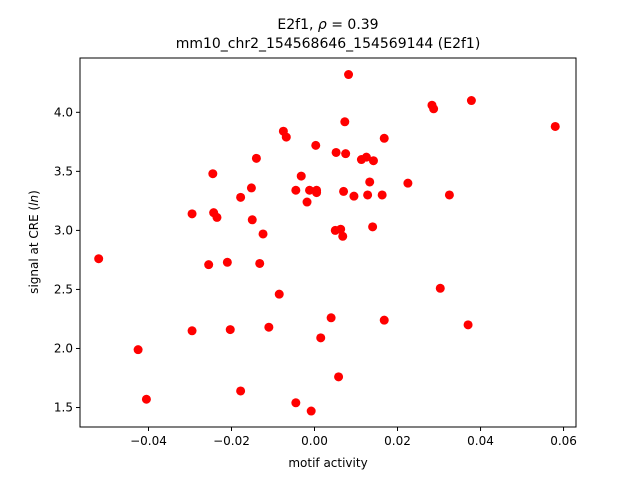 The width and height of the screenshot is (640, 480). What do you see at coordinates (67, 260) in the screenshot?
I see `y-axis-ticks: 1.5 2.0 2.5 3.0 3.5 4.0` at bounding box center [67, 260].